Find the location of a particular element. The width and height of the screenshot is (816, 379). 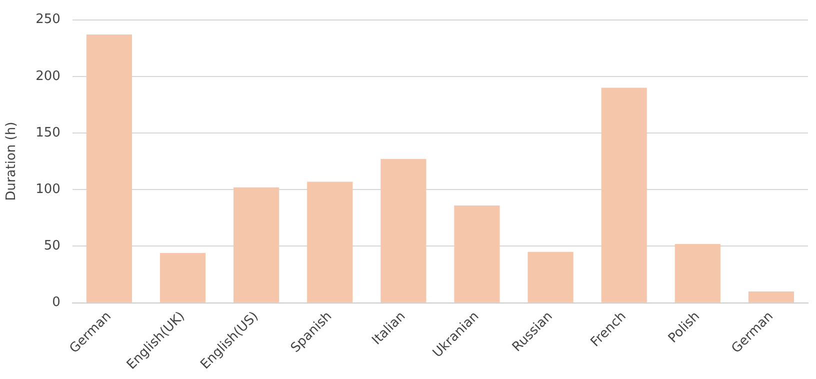

y-tick-label: 150 is located at coordinates (48, 132).